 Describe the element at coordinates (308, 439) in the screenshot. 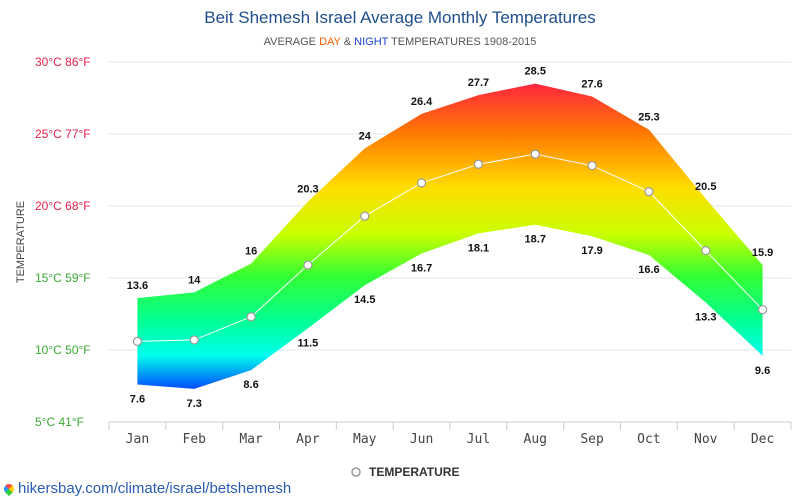

I see `x-tick-label: Apr` at that location.